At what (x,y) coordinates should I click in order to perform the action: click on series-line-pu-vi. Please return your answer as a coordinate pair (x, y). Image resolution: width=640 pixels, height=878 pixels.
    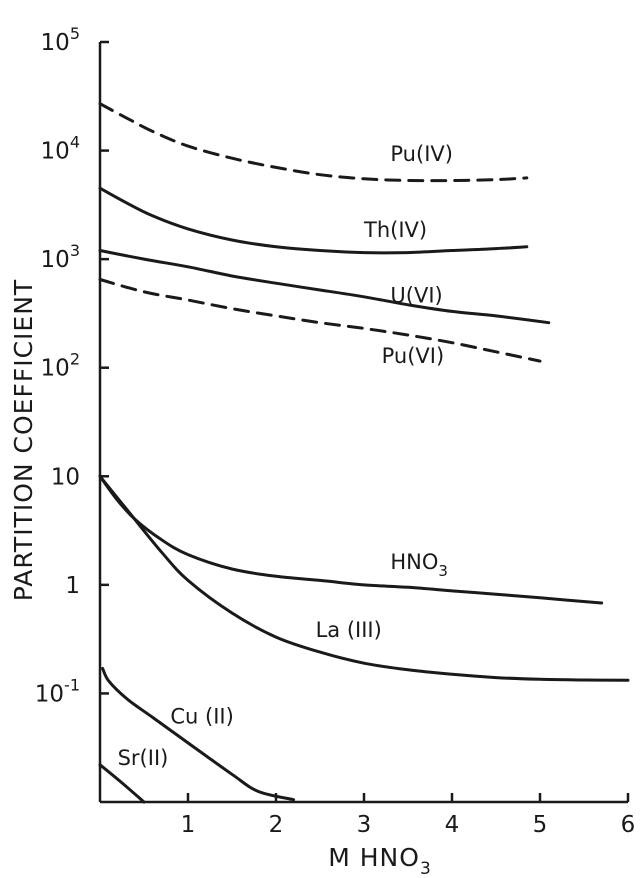
    Looking at the image, I should click on (320, 320).